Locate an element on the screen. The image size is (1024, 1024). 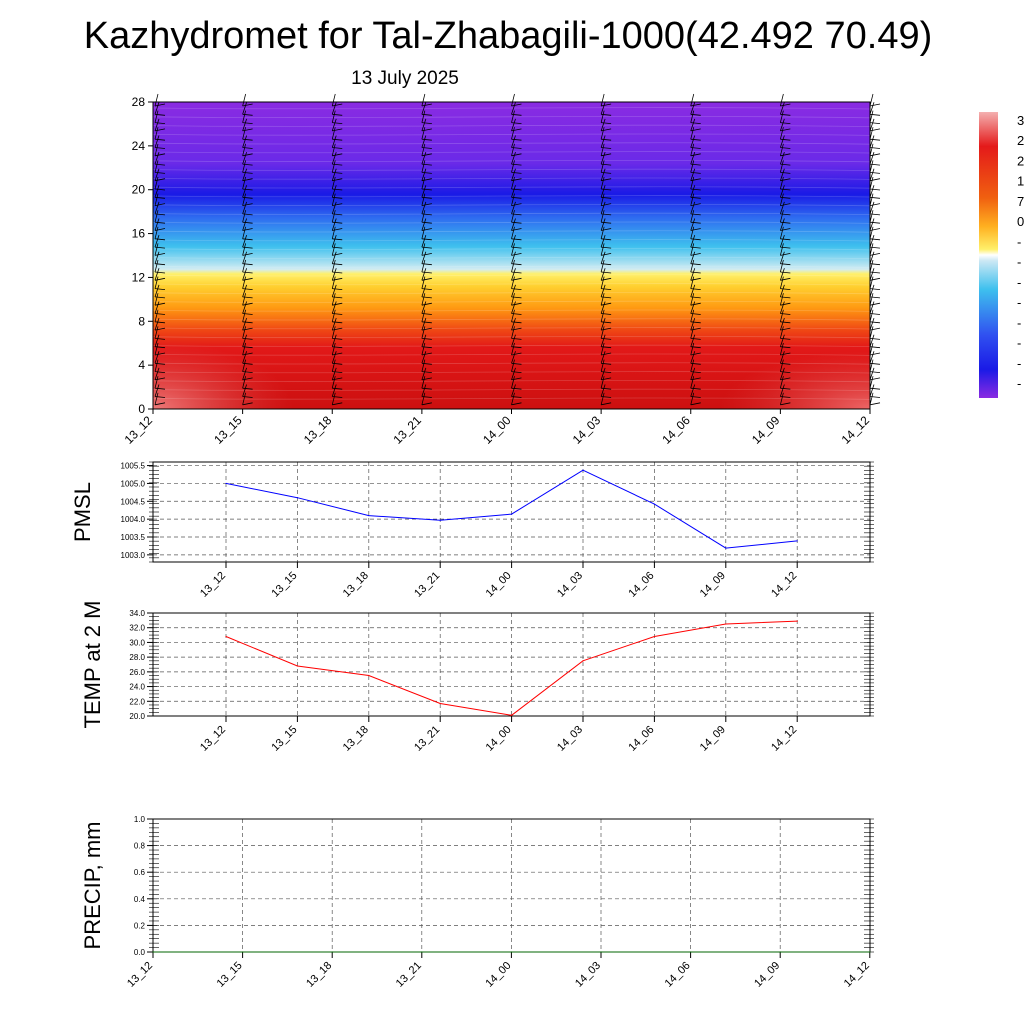
y-tick-label: 24.0 is located at coordinates (137, 687).